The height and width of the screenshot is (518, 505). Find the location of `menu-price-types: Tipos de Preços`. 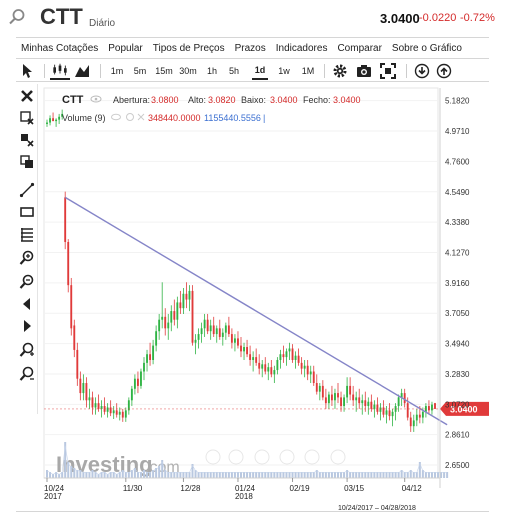

menu-price-types: Tipos de Preços is located at coordinates (188, 48).